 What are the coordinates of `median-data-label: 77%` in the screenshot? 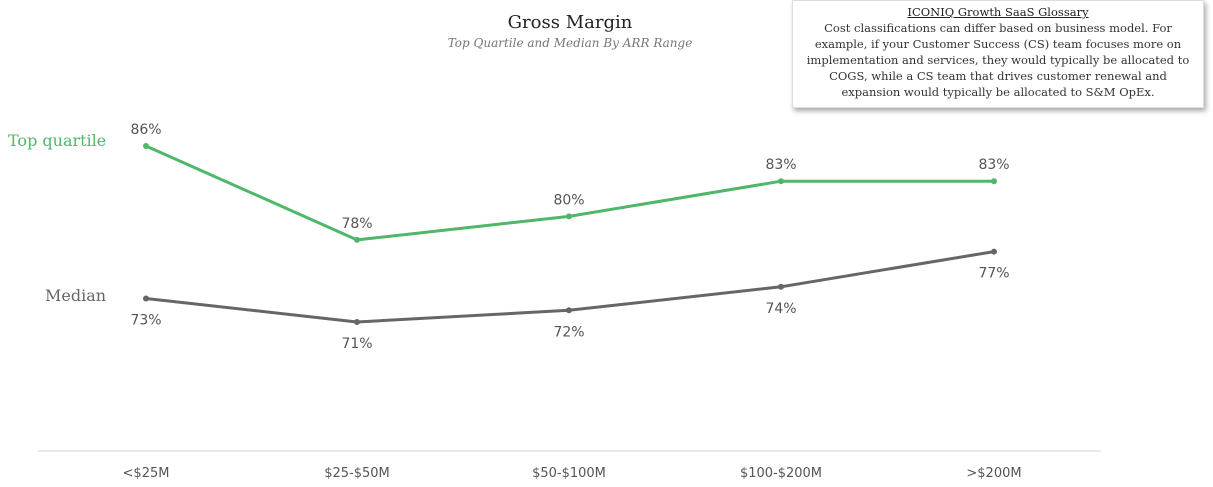 It's located at (993, 274).